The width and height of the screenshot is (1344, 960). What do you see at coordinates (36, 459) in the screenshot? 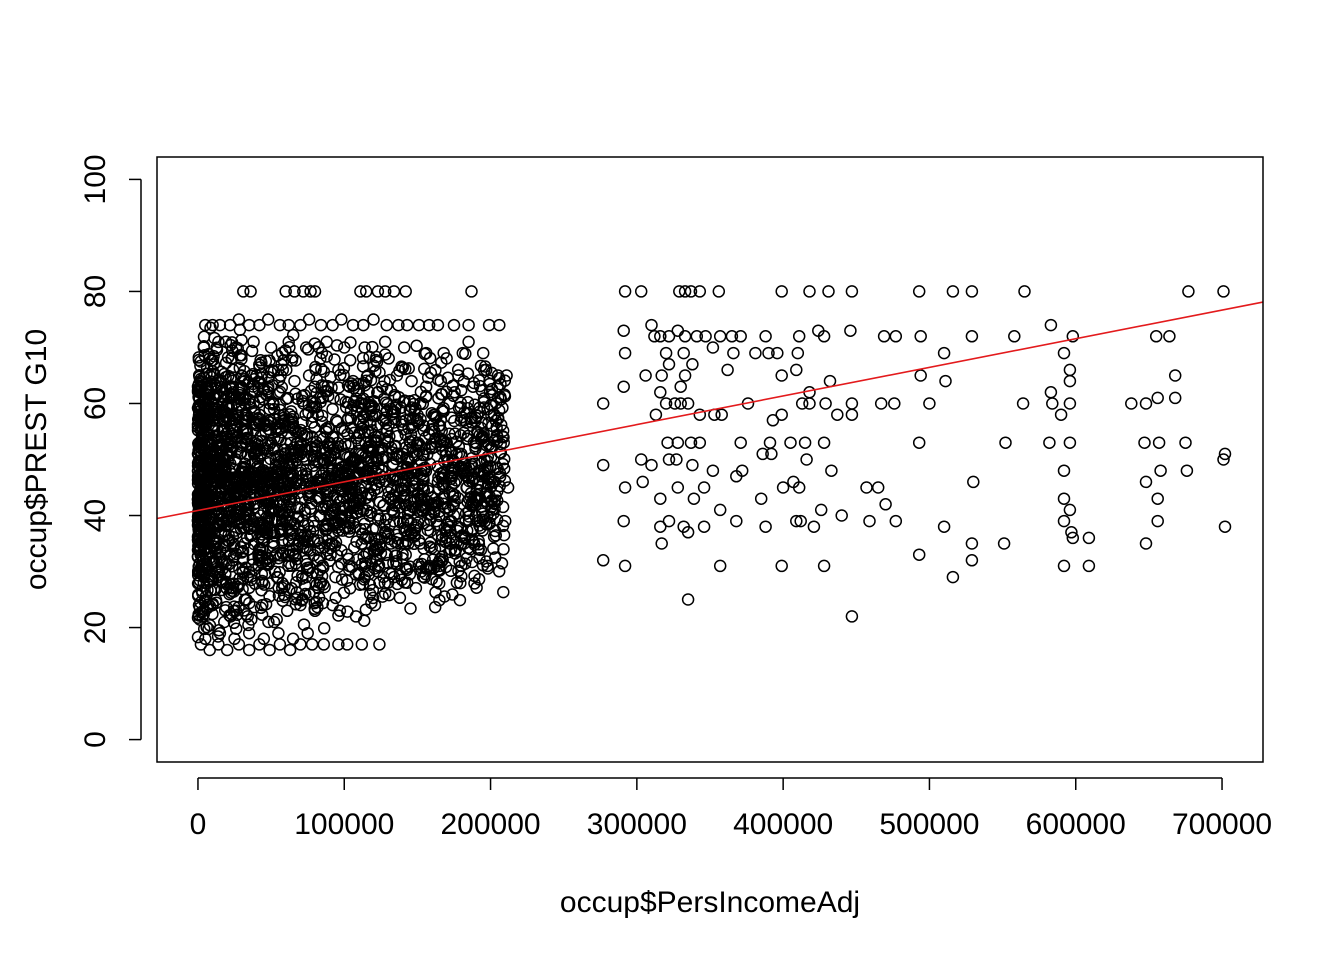
I see `y-axis-label: occup$PREST G10` at bounding box center [36, 459].